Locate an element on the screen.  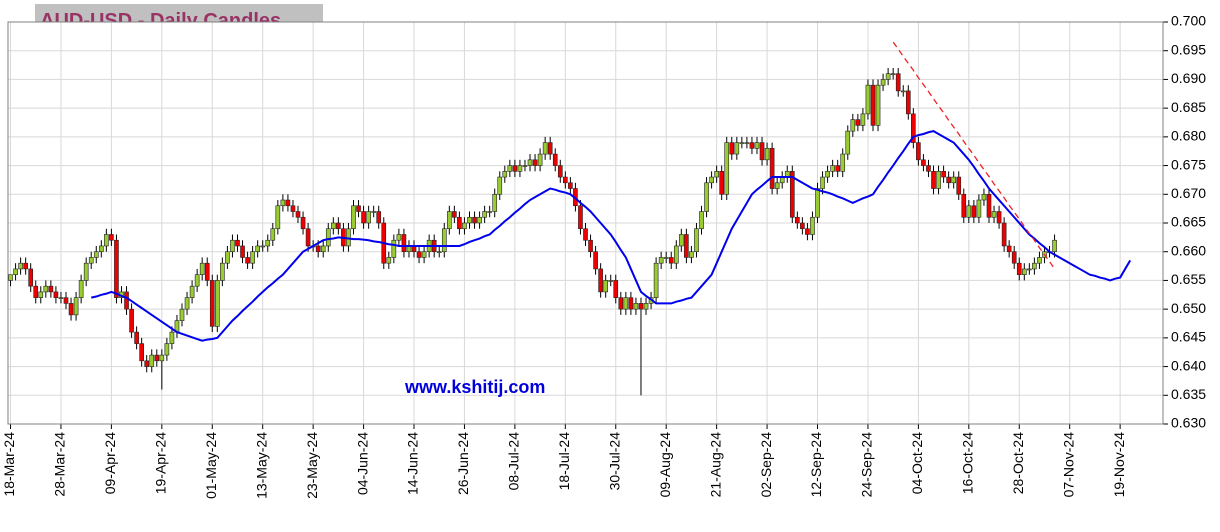
x-tick-label: 24-Sep-24 is located at coordinates (867, 465).